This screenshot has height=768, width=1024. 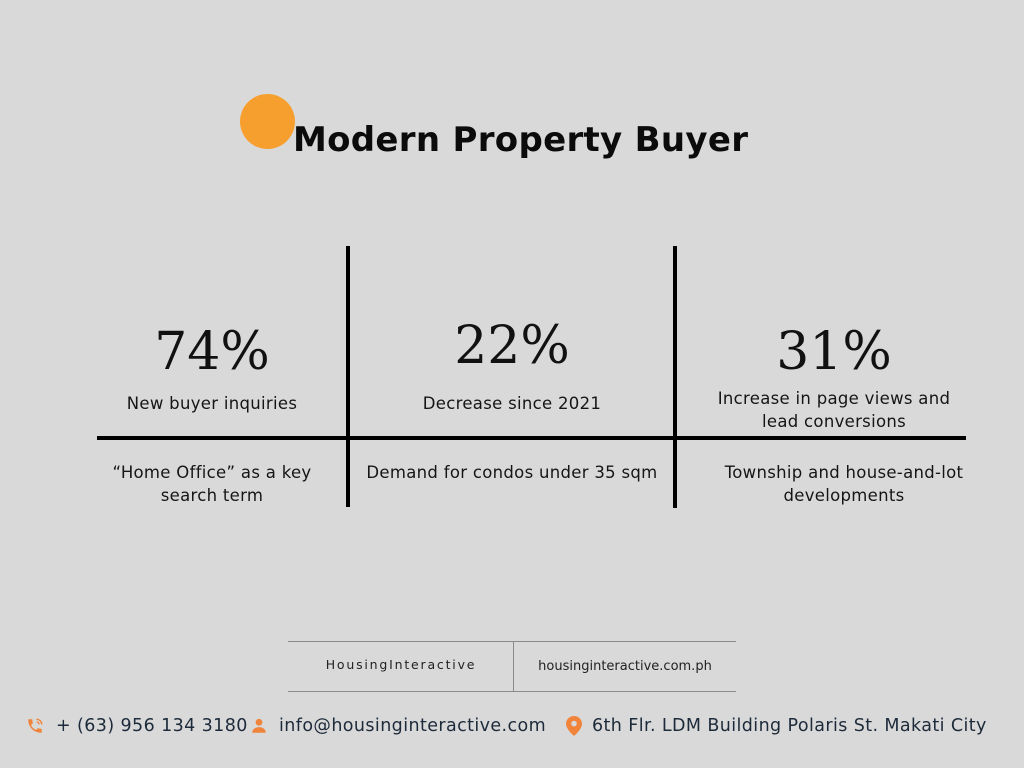 I want to click on phone-number: + (63) 956 134 3180, so click(x=152, y=726).